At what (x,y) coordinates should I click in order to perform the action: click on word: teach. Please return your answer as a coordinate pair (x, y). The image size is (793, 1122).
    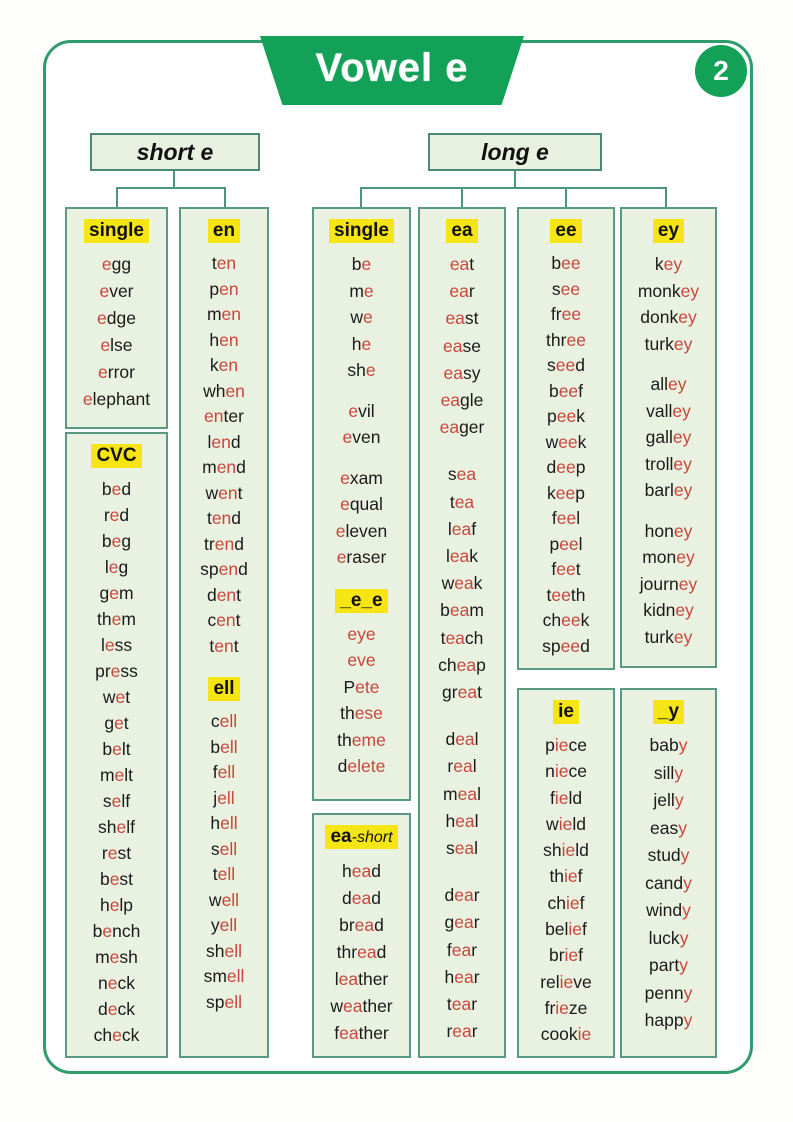
    Looking at the image, I should click on (462, 637).